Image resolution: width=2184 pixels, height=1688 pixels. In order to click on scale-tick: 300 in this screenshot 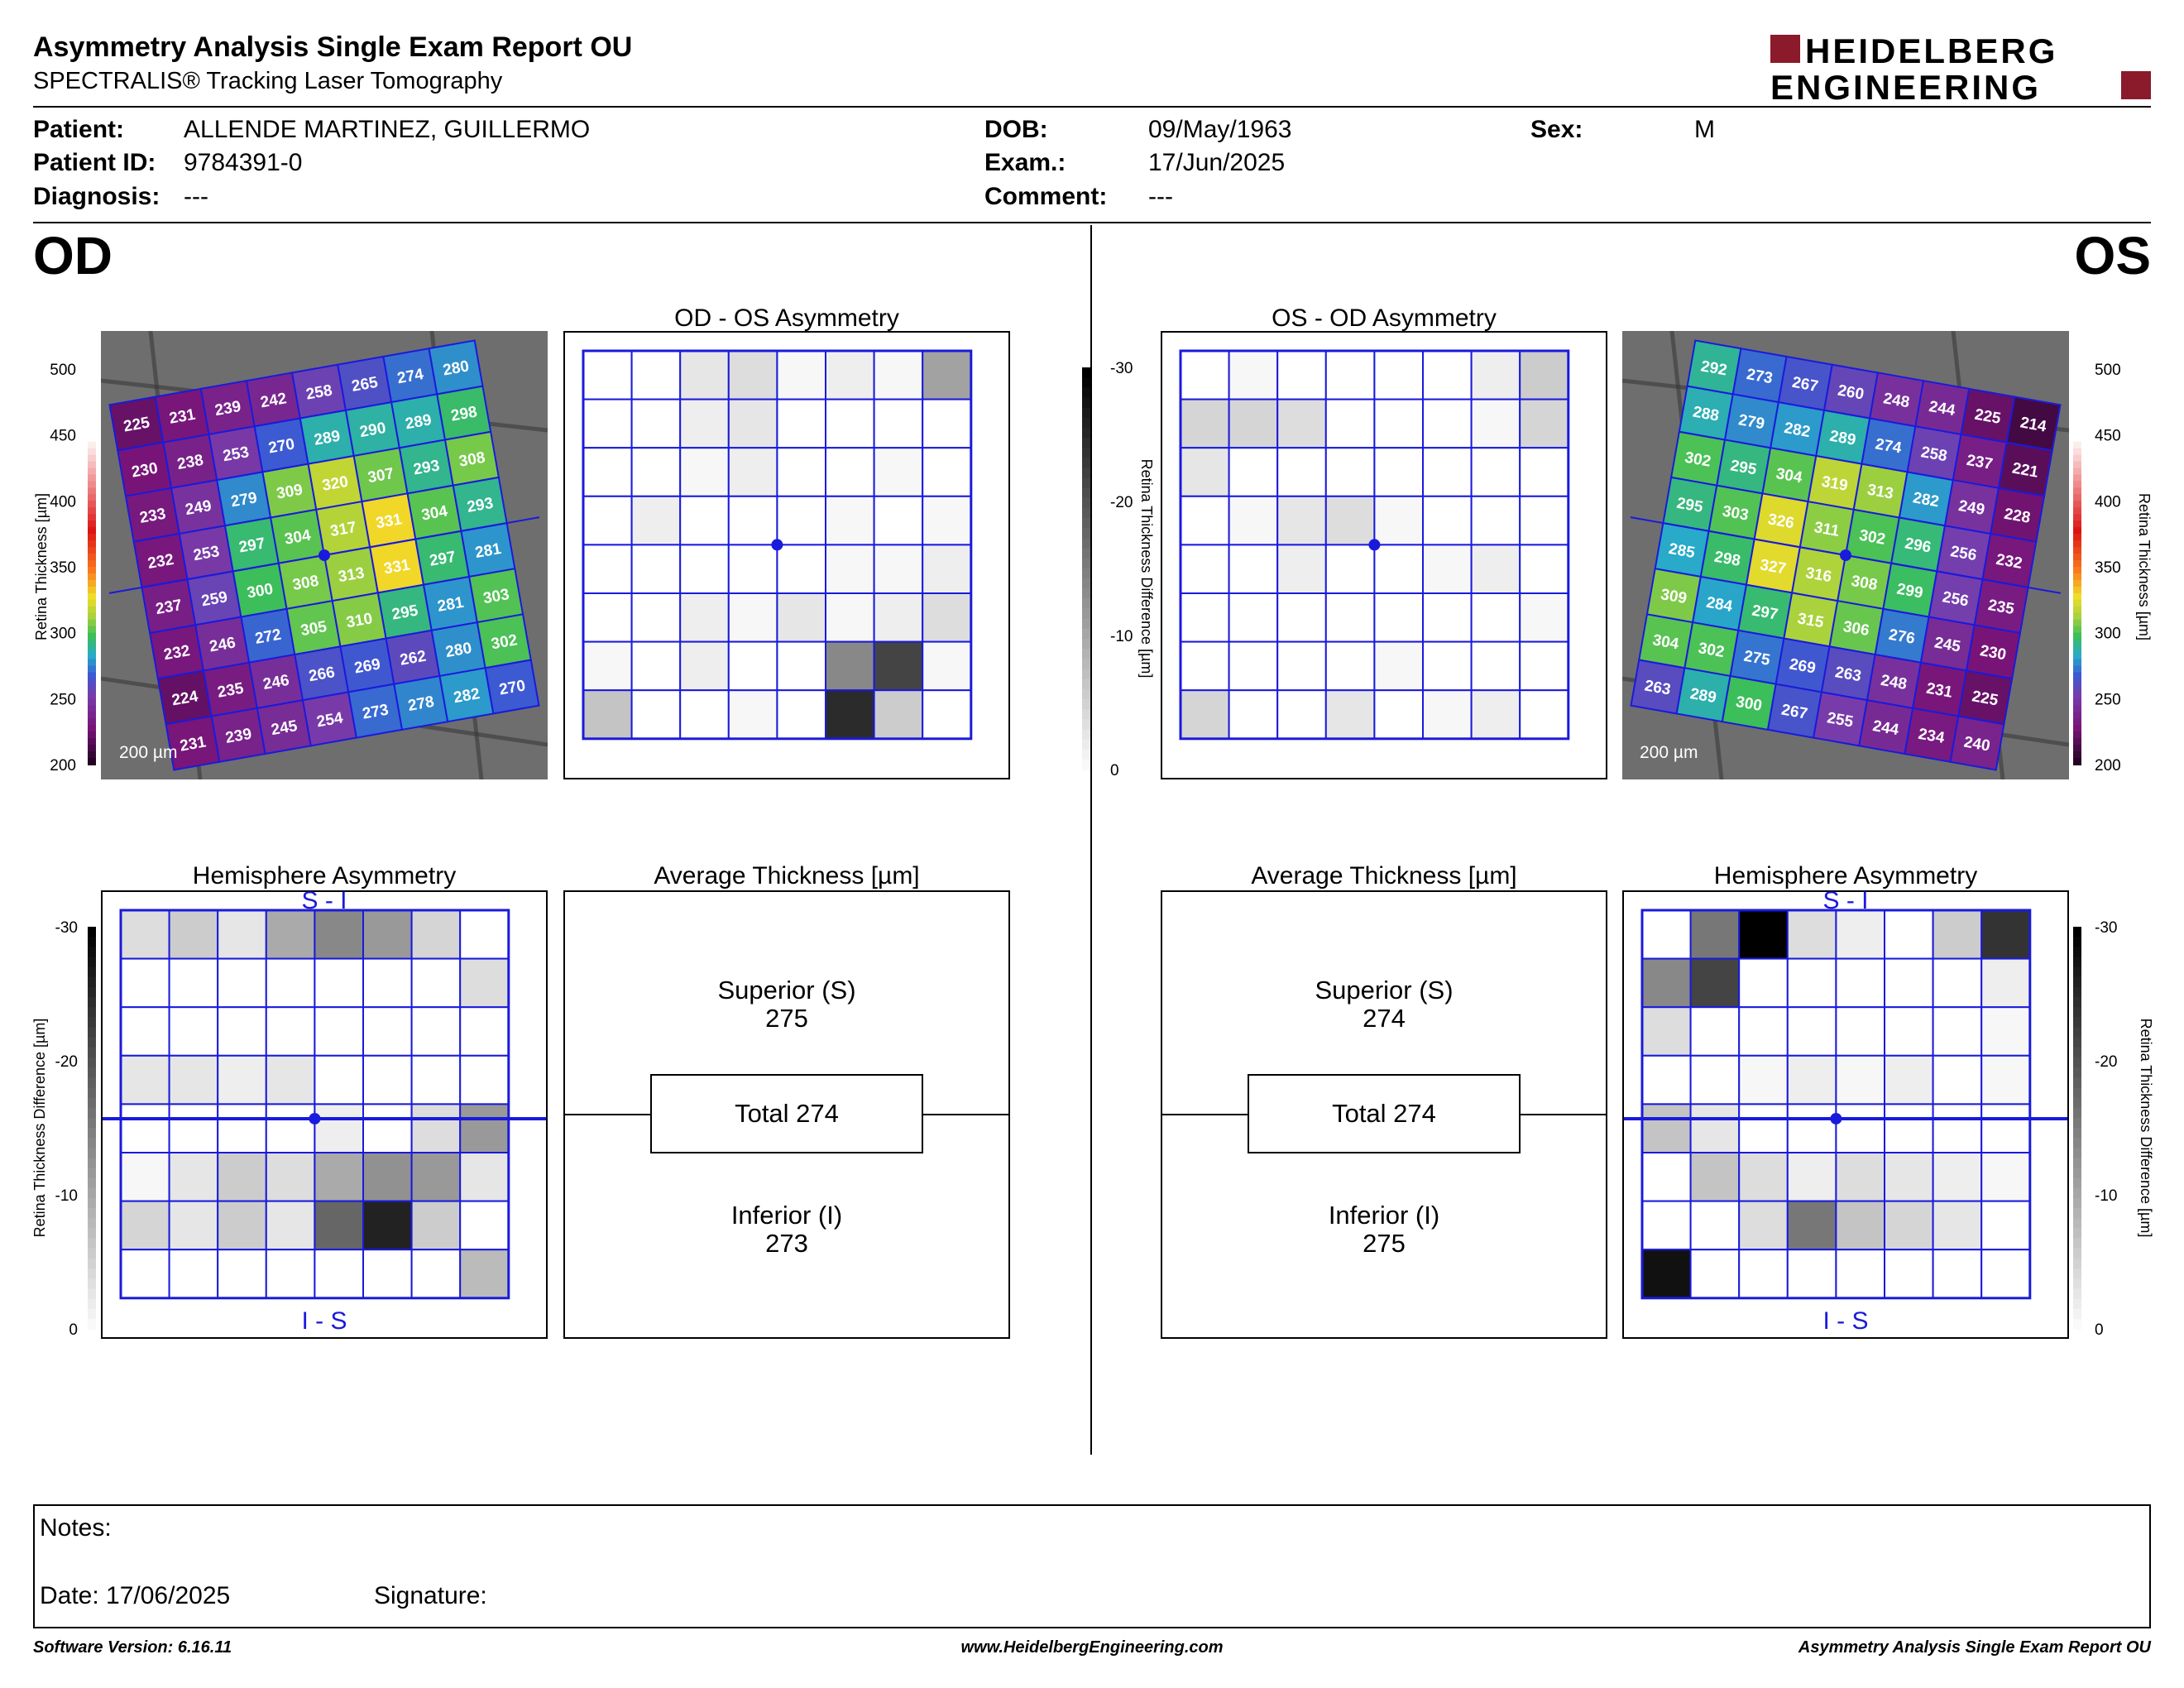, I will do `click(63, 634)`.